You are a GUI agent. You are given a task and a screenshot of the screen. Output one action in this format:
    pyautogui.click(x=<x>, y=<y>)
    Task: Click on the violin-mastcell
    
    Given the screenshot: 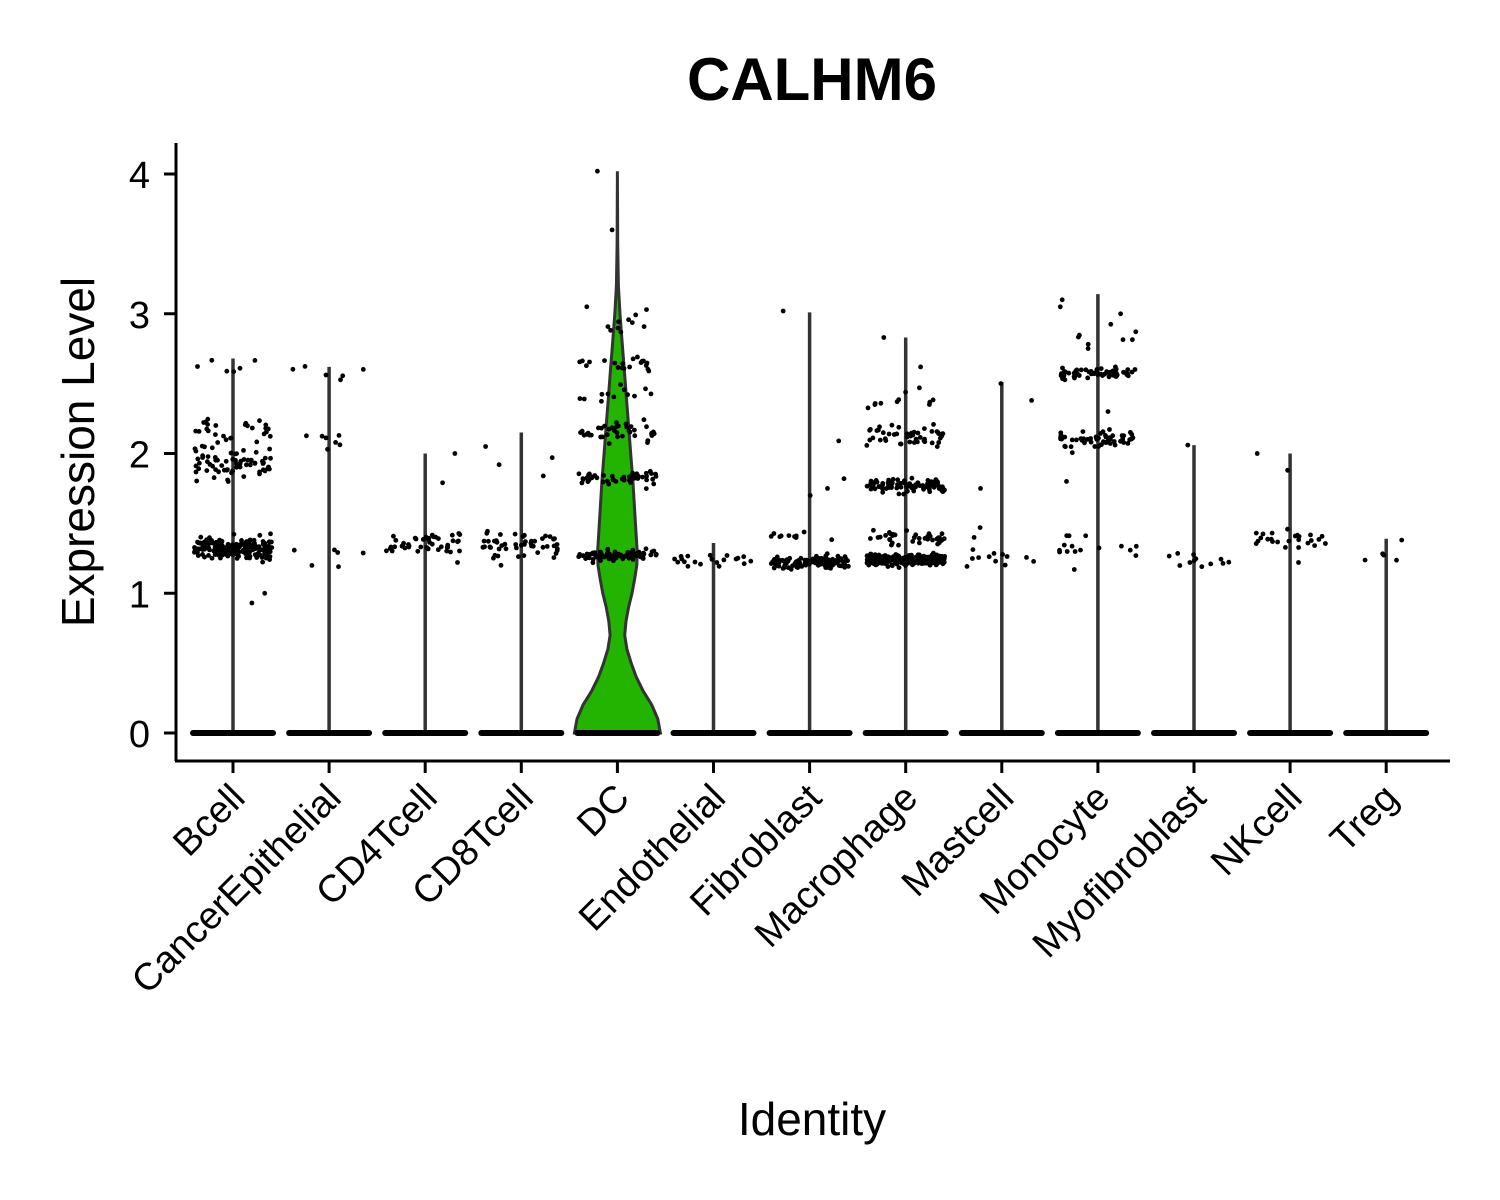 What is the action you would take?
    pyautogui.click(x=1001, y=558)
    